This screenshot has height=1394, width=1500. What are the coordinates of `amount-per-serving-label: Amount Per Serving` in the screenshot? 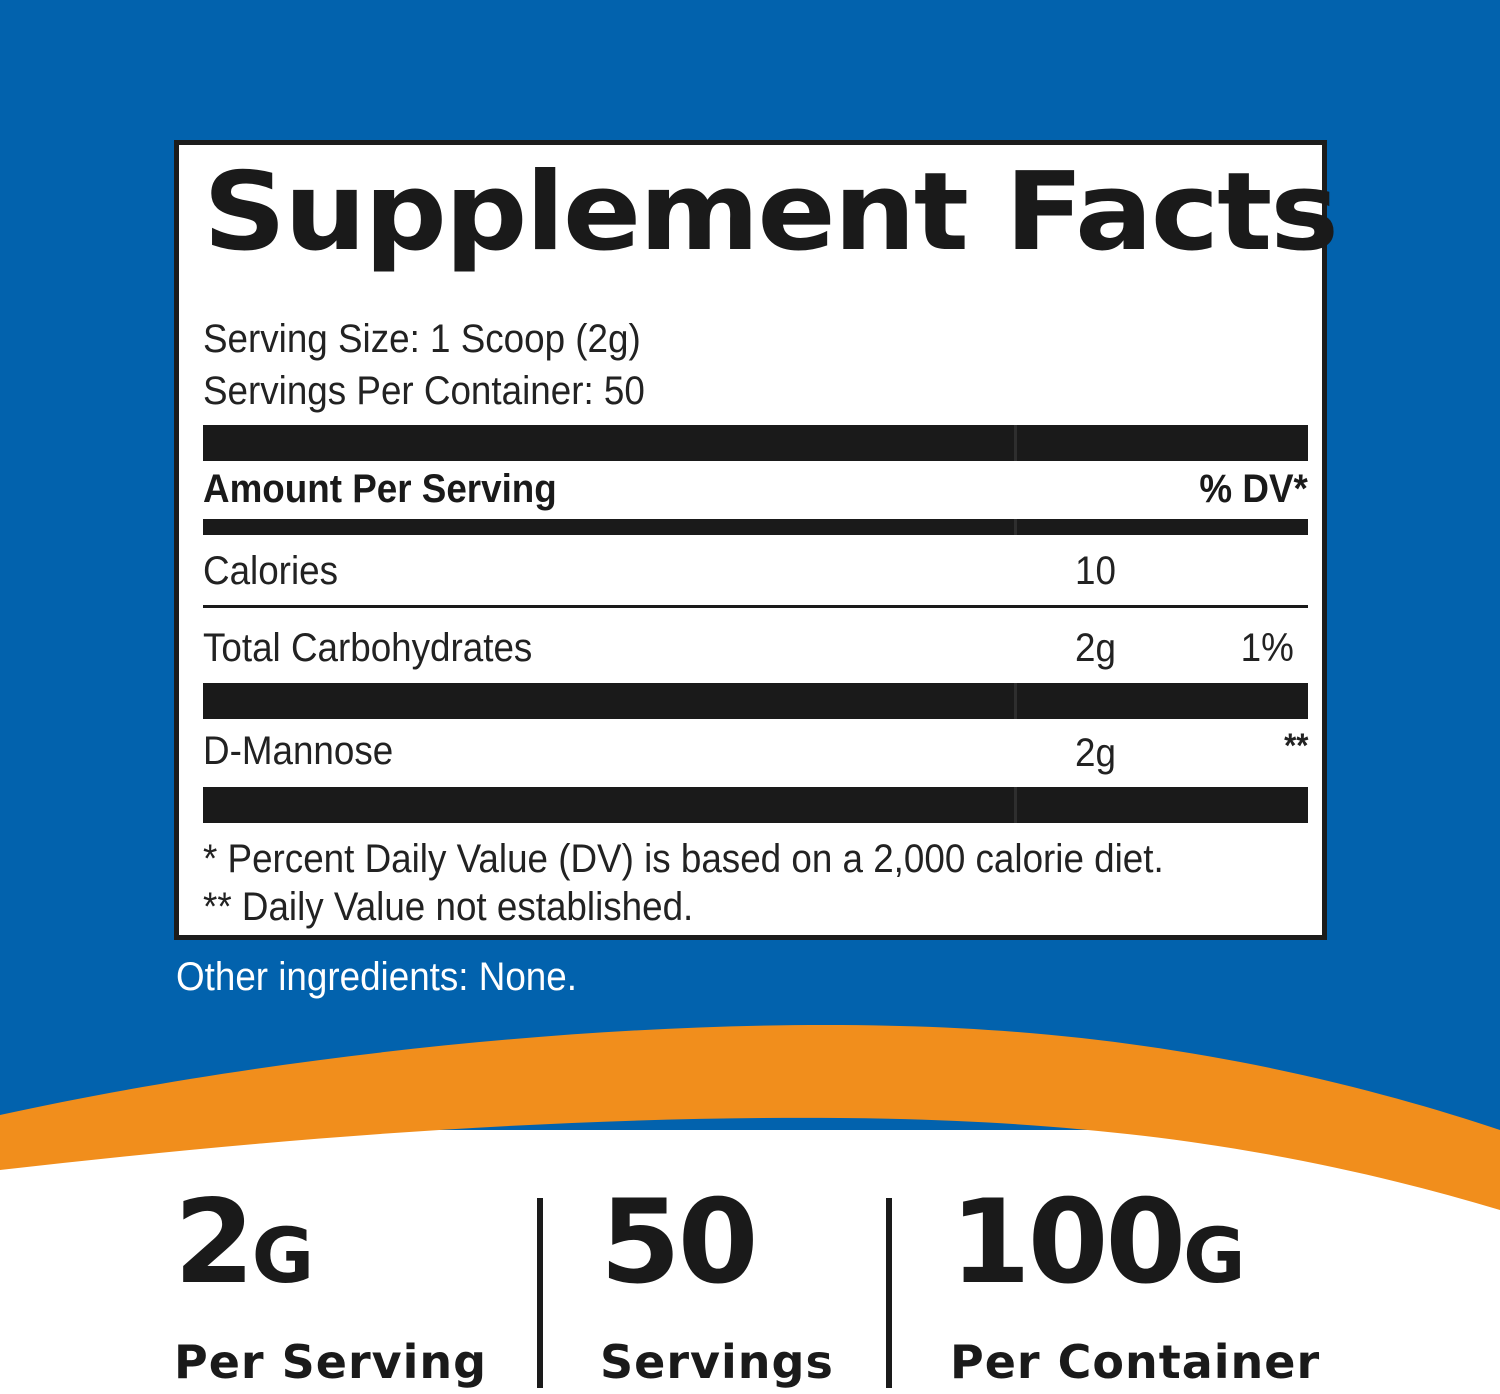 It's located at (380, 489).